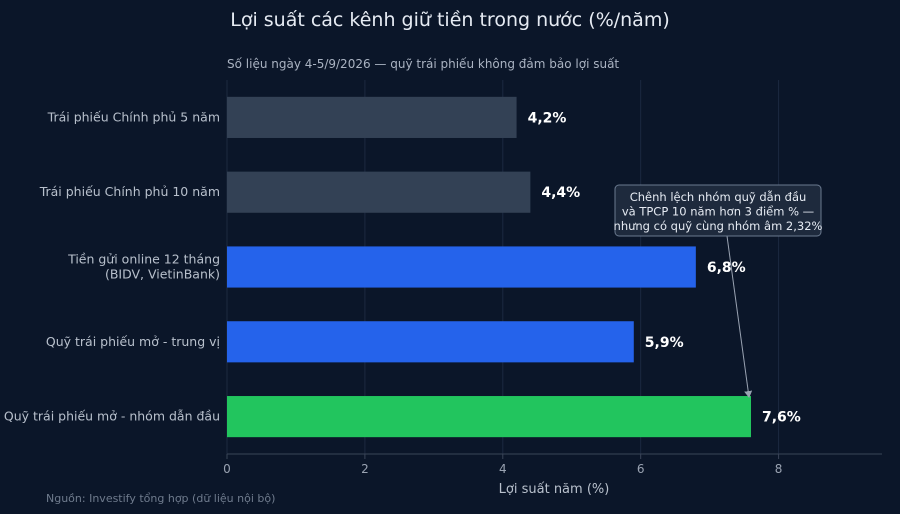  I want to click on annotation-box, so click(718, 210).